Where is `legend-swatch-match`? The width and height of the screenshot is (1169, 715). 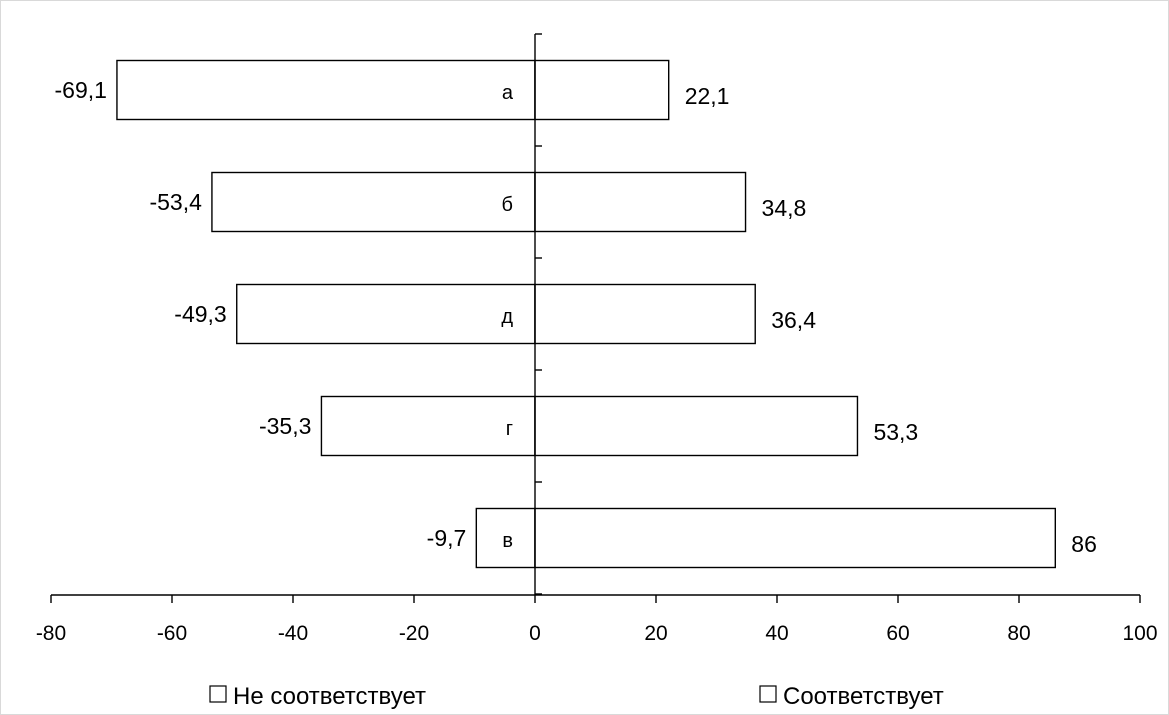 legend-swatch-match is located at coordinates (768, 694).